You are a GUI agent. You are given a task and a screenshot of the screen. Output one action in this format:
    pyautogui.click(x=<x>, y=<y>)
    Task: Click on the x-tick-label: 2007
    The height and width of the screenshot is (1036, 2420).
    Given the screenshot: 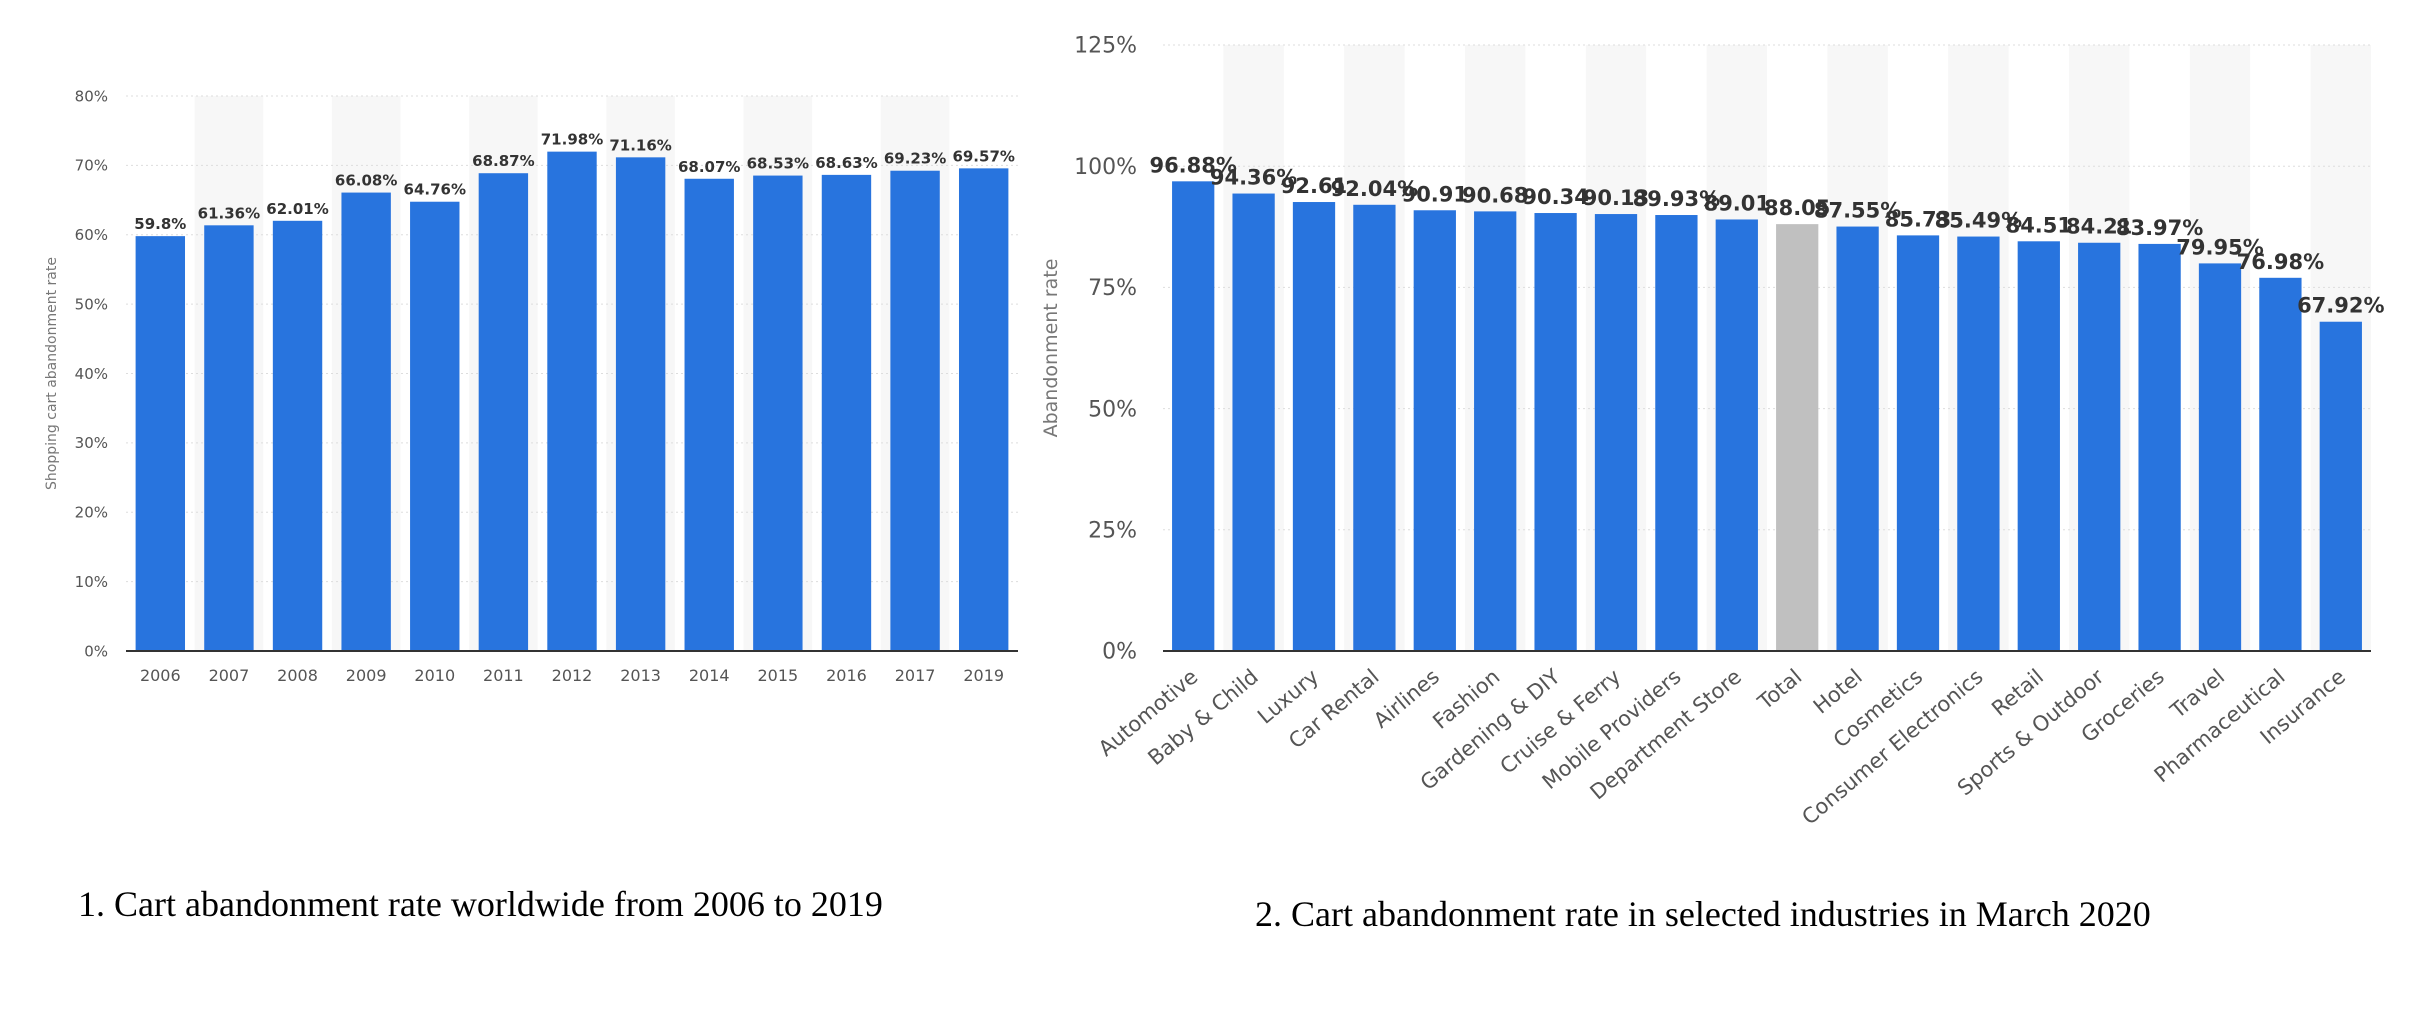 What is the action you would take?
    pyautogui.click(x=229, y=675)
    